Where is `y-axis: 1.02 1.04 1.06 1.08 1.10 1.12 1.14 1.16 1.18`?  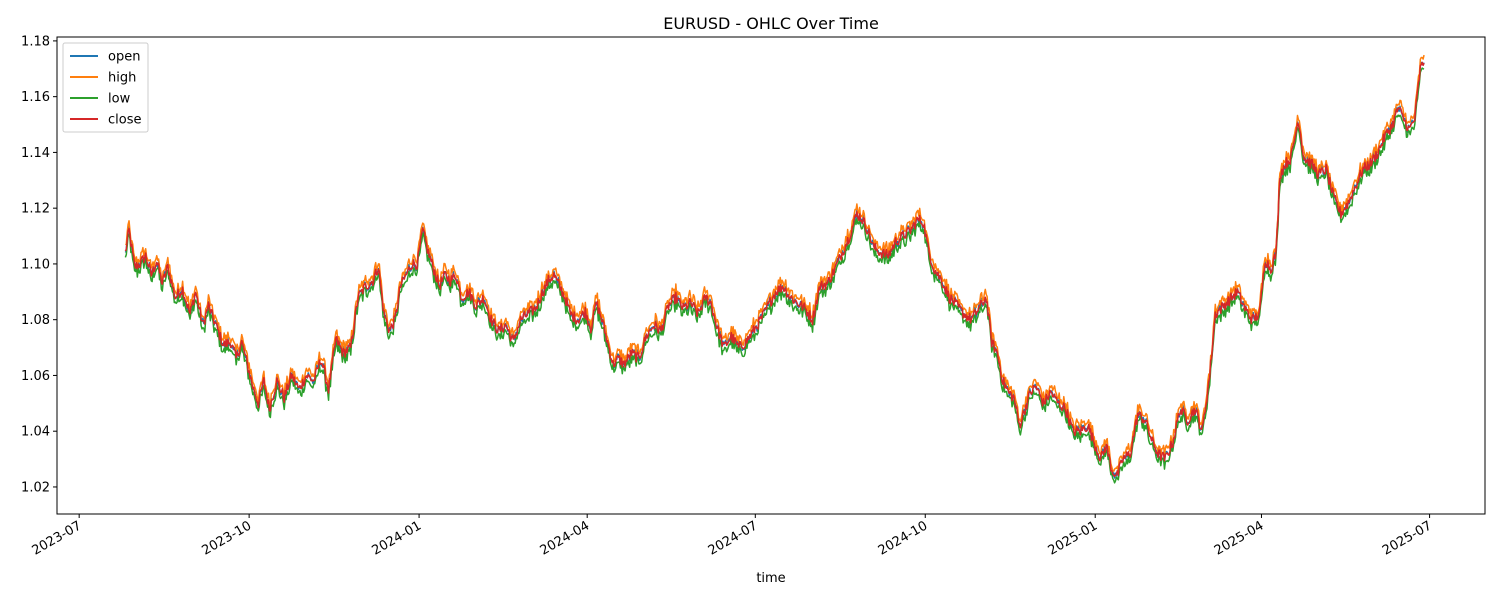
y-axis: 1.02 1.04 1.06 1.08 1.10 1.12 1.14 1.16 1.18 is located at coordinates (39, 264).